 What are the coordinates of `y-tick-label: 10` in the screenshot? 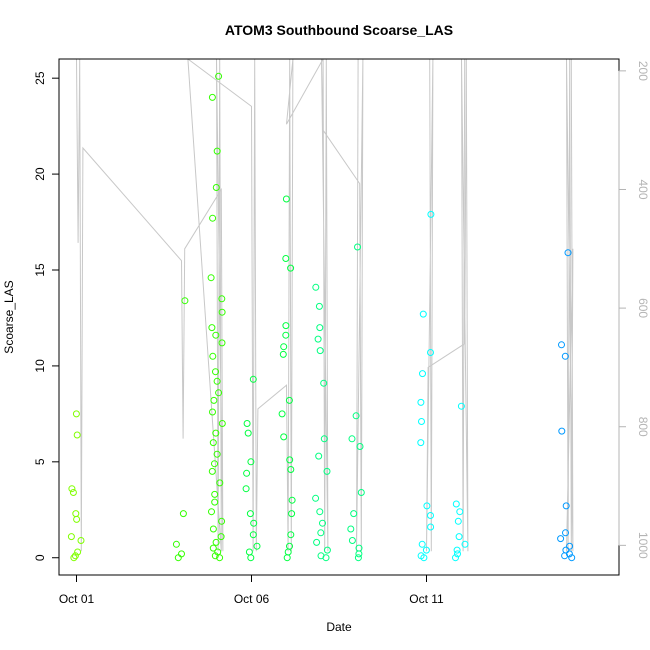 It's located at (40, 366).